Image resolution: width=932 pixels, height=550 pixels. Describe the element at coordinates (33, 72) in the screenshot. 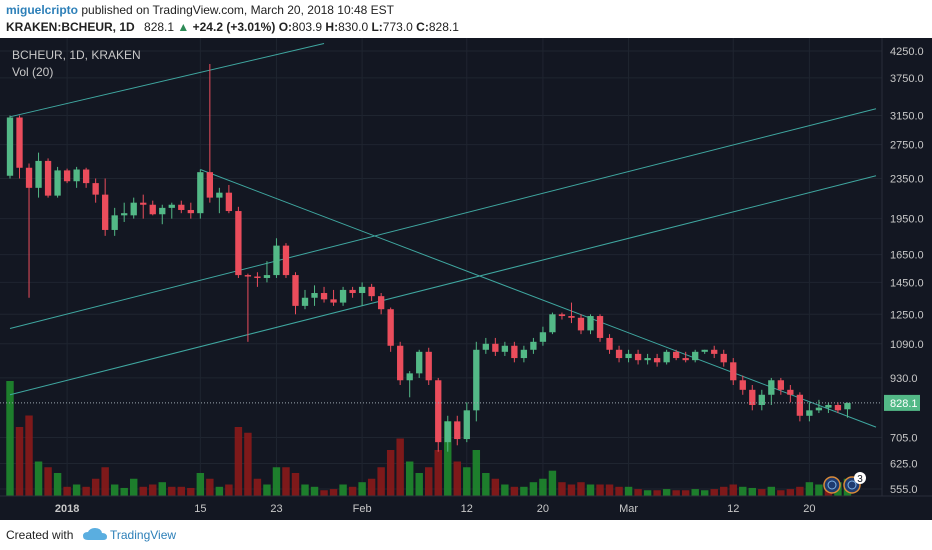

I see `volume-indicator-label: Vol (20)` at that location.